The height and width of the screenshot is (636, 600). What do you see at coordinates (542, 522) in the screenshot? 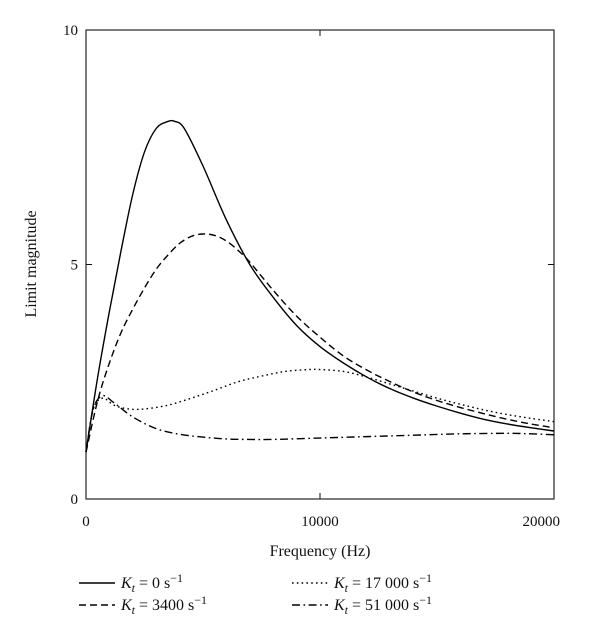
I see `x-tick-label: 20000` at bounding box center [542, 522].